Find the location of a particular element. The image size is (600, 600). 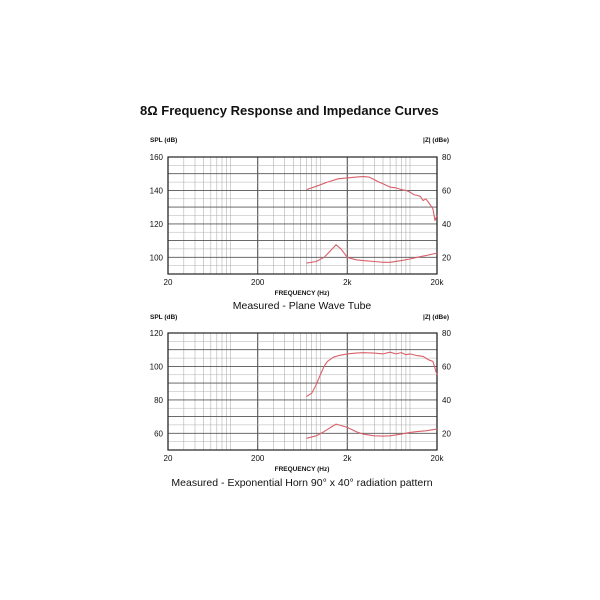

chart-1-y2label: |Z| (dBe) is located at coordinates (436, 317).